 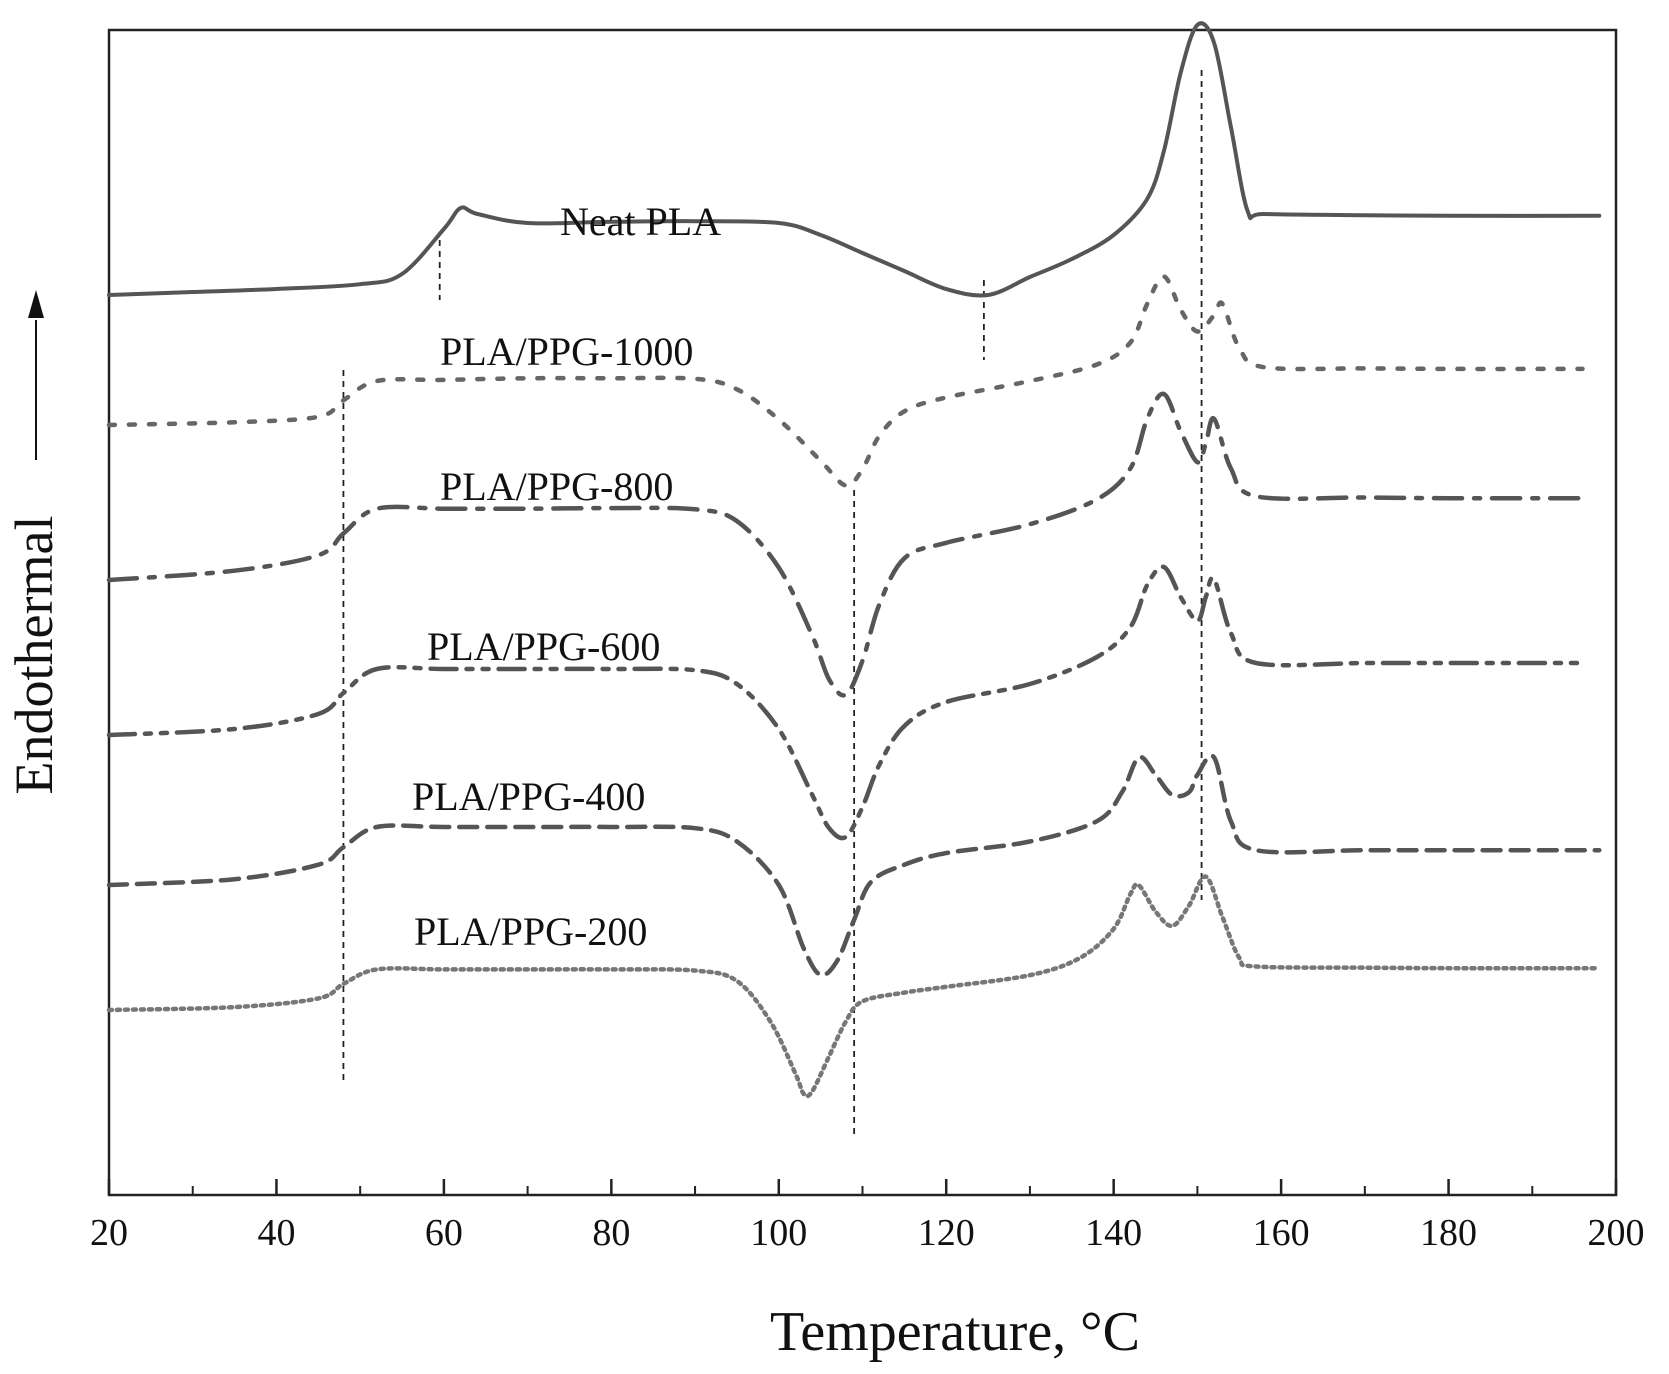 What do you see at coordinates (946, 1233) in the screenshot?
I see `x-tick-label: 120` at bounding box center [946, 1233].